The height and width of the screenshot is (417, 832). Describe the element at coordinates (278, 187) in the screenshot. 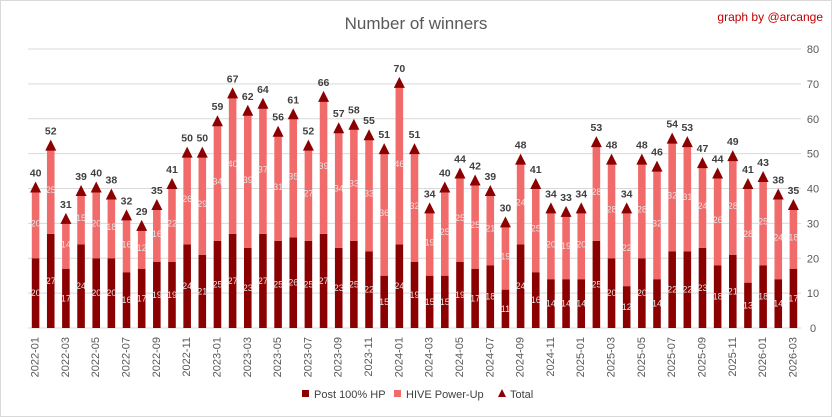

I see `data-label-hive-power-up: 31` at that location.